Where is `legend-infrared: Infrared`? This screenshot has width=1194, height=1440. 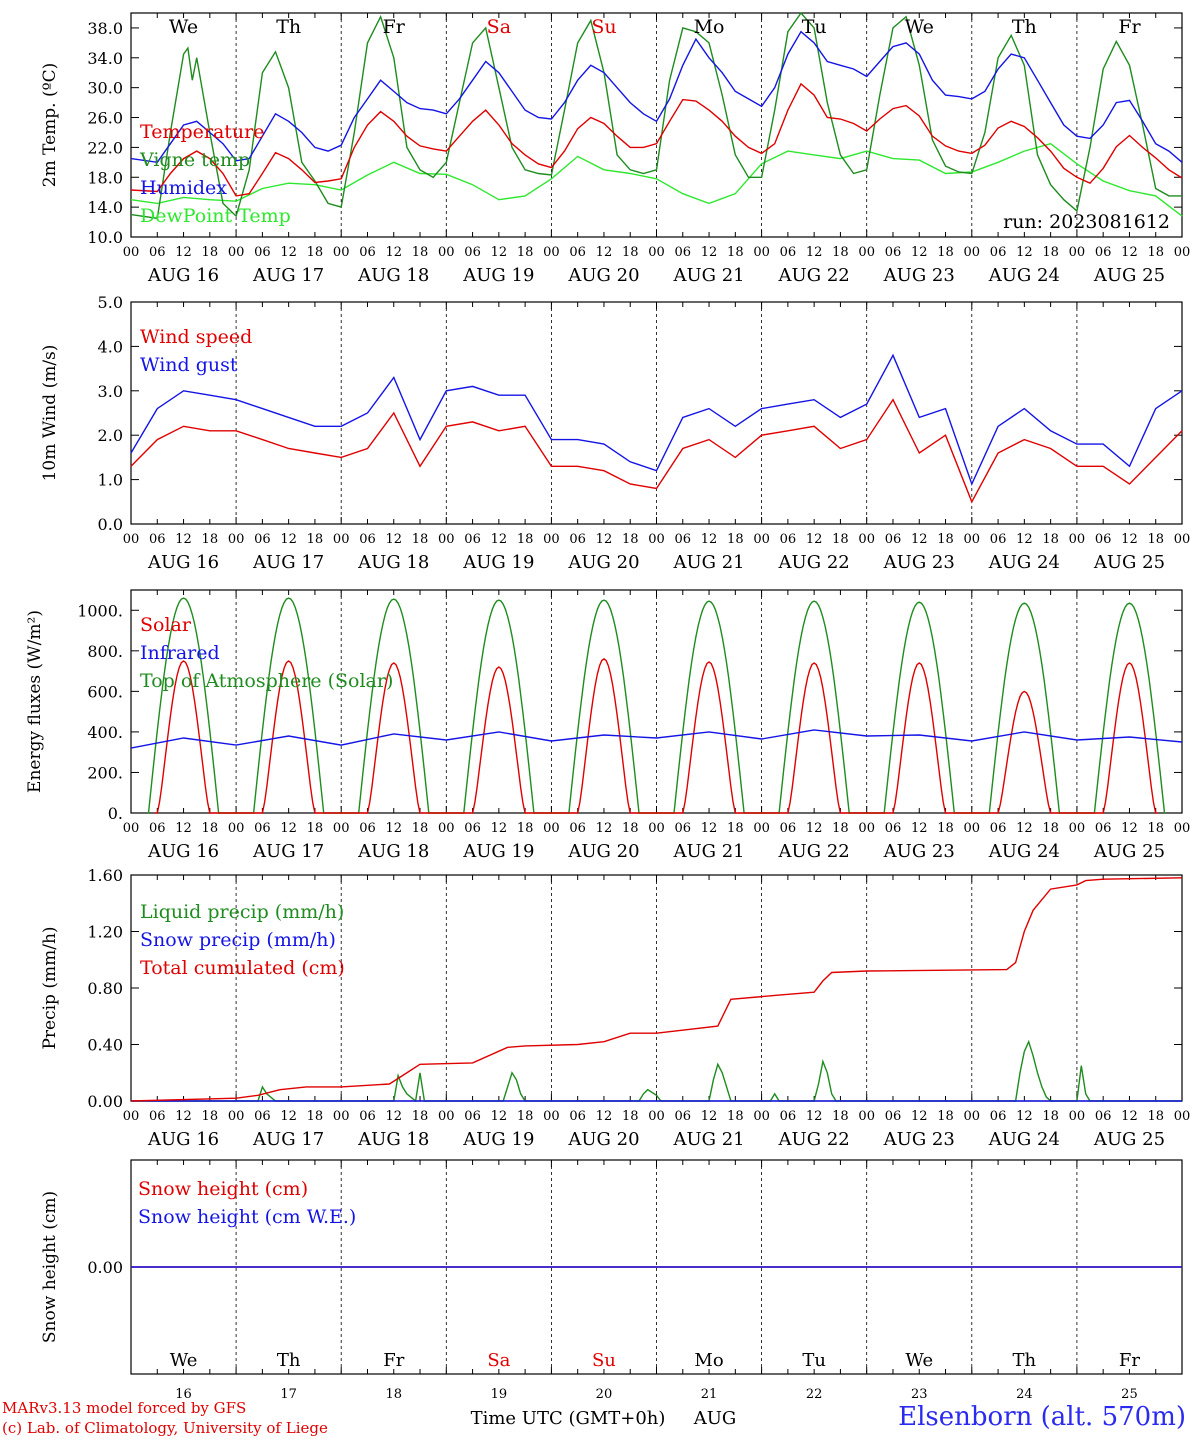
legend-infrared: Infrared is located at coordinates (180, 653).